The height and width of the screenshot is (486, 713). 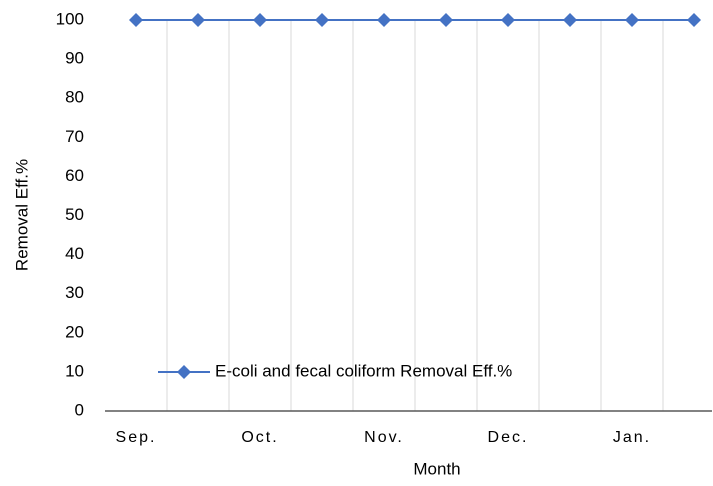 I want to click on y-tick-label: 70, so click(x=74, y=136).